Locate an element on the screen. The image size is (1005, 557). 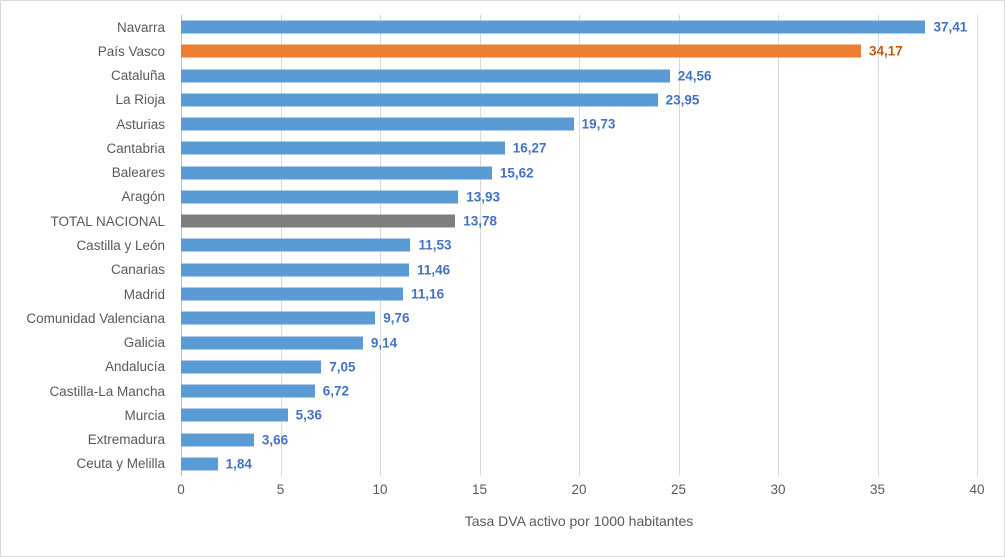
bar-row: 9,76 is located at coordinates (579, 318).